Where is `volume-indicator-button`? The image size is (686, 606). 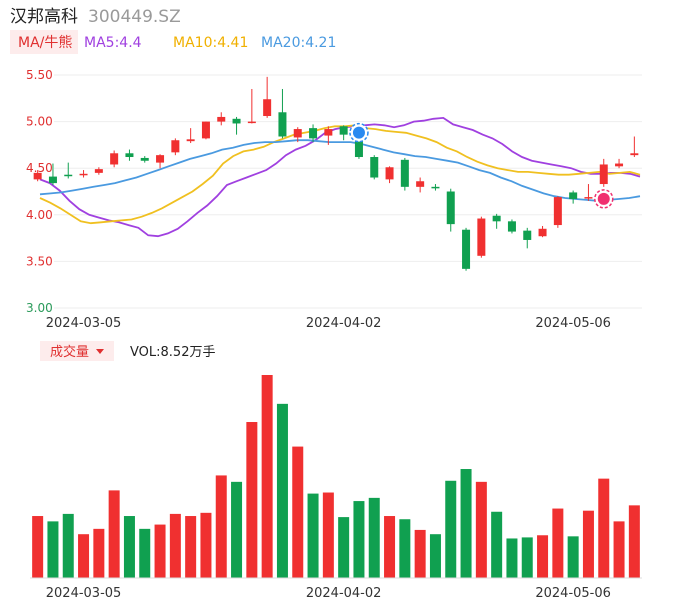
volume-indicator-button is located at coordinates (77, 351).